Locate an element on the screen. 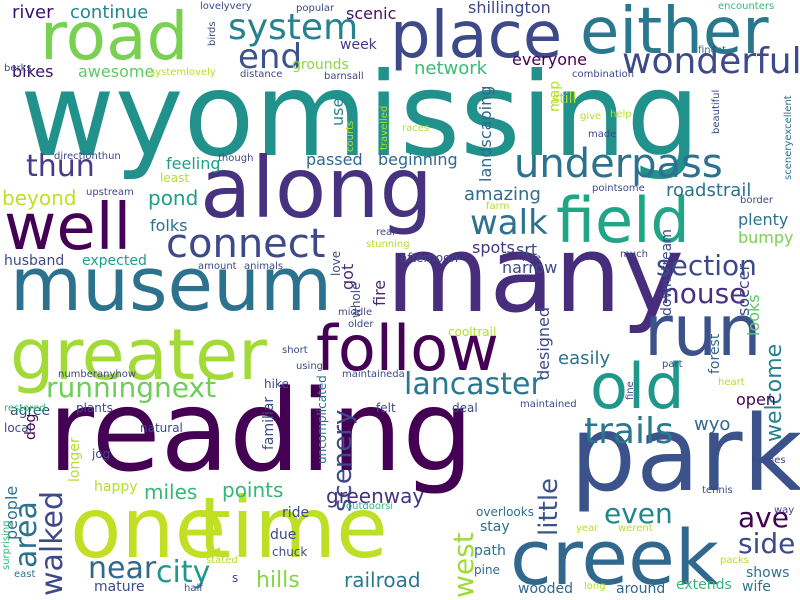 The width and height of the screenshot is (800, 600). word: passed is located at coordinates (334, 159).